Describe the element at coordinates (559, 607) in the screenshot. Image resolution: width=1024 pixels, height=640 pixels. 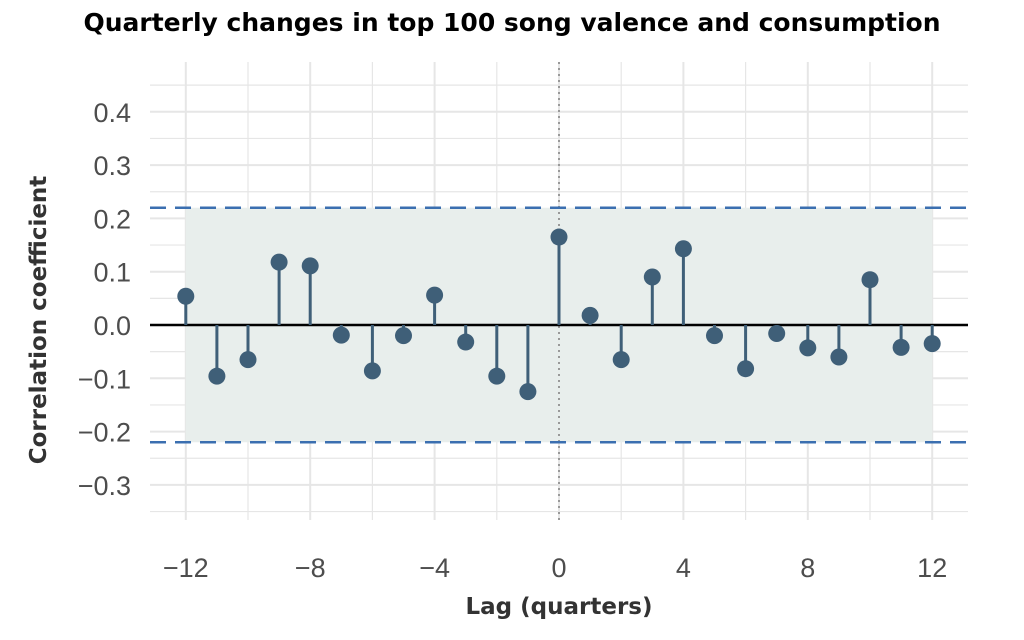
I see `x-axis-title: Lag (quarters)` at that location.